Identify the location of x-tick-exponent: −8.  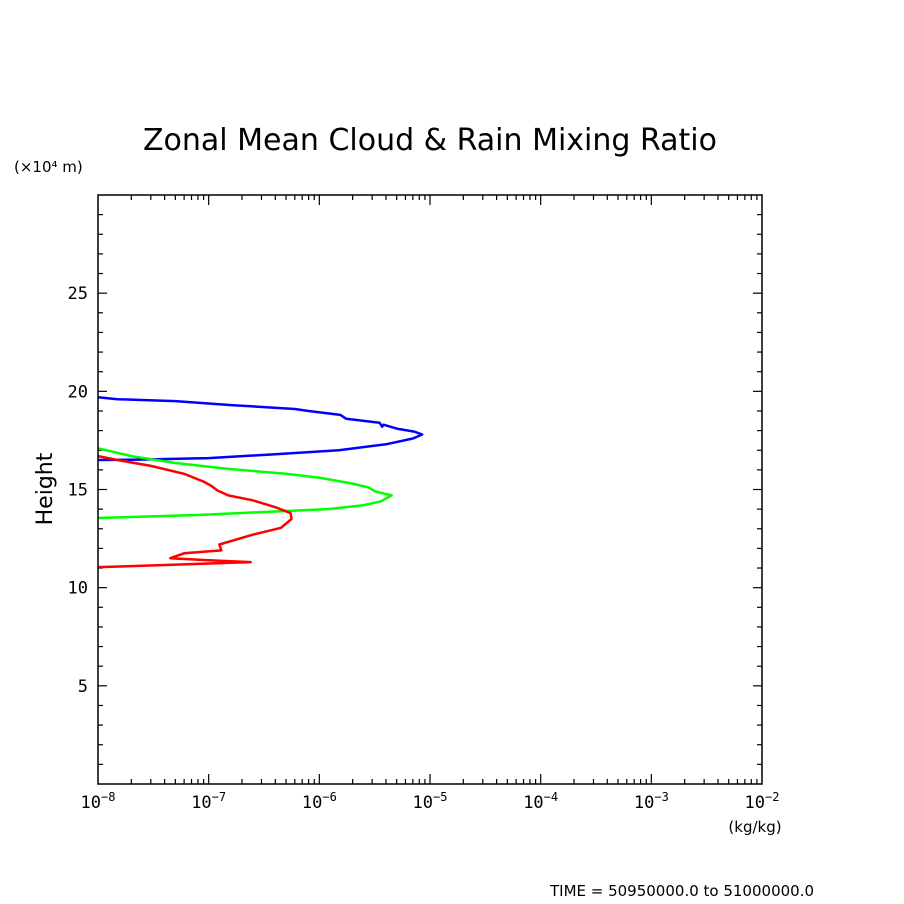
(108, 797).